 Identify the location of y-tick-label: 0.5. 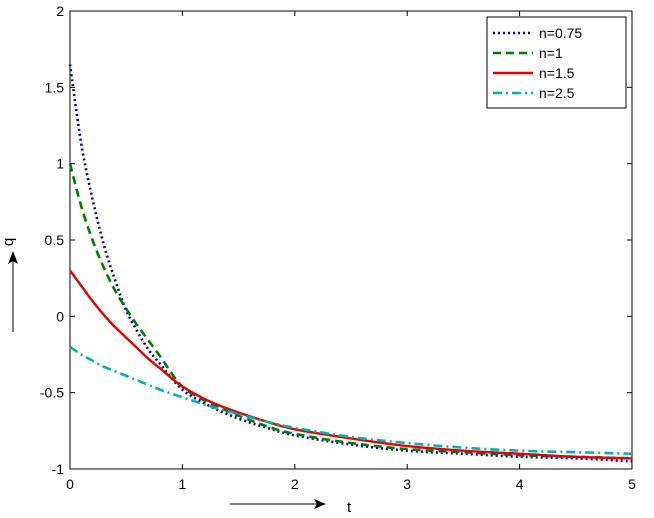
(55, 240).